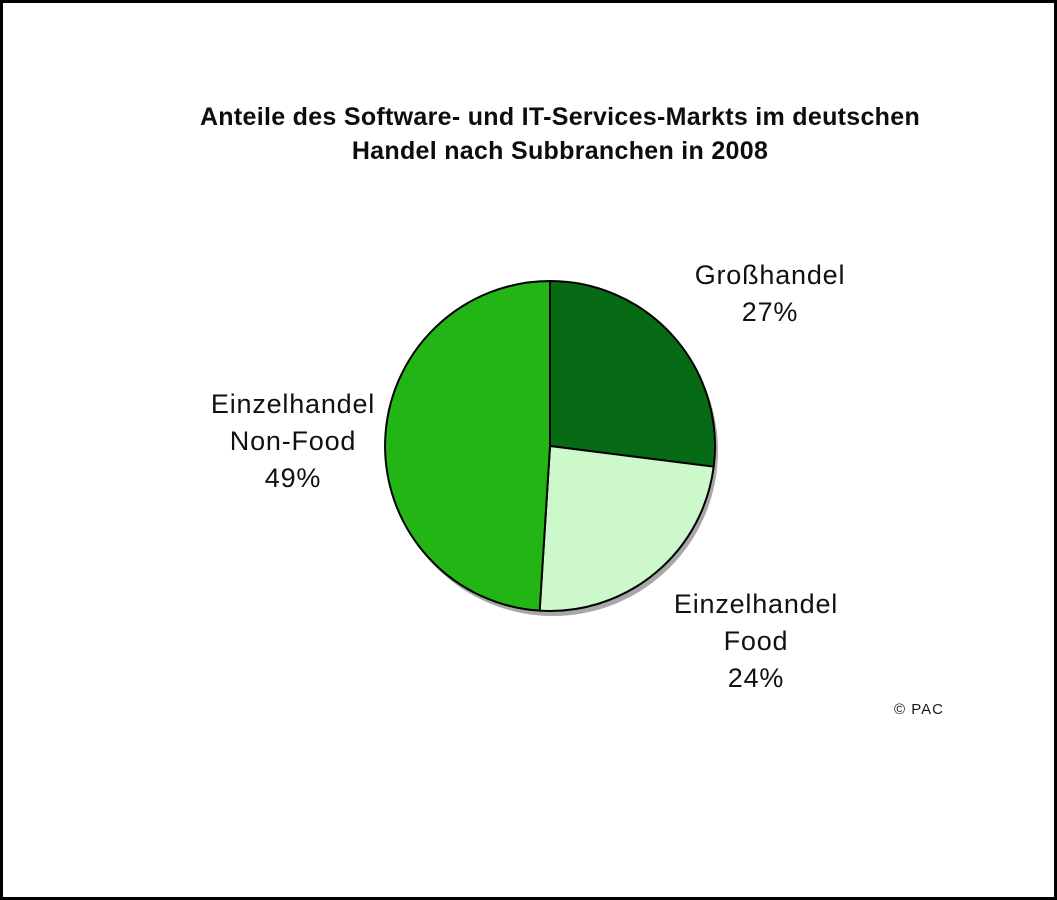 This screenshot has width=1057, height=900. I want to click on pie-chart, so click(551, 448).